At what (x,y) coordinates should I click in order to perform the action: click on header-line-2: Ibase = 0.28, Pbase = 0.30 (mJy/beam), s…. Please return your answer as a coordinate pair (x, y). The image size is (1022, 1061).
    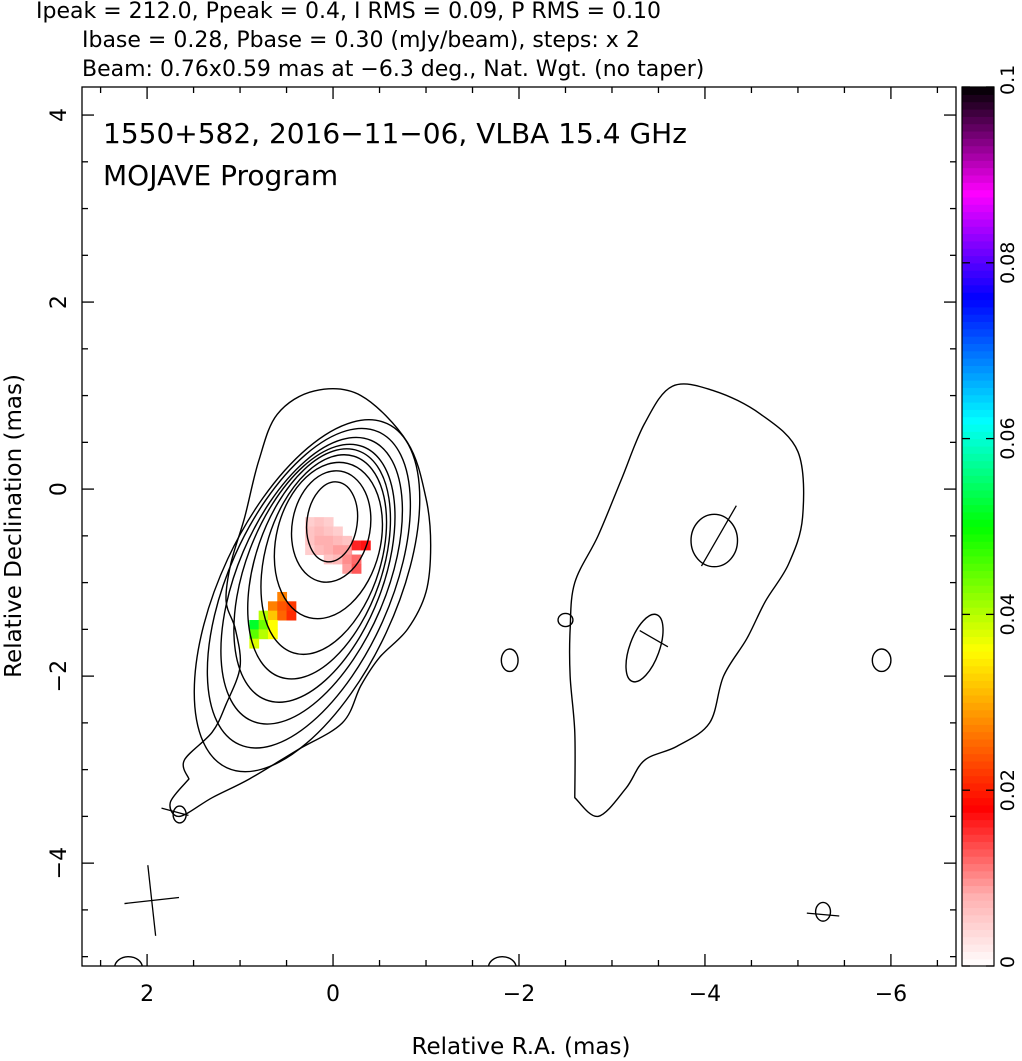
    Looking at the image, I should click on (361, 40).